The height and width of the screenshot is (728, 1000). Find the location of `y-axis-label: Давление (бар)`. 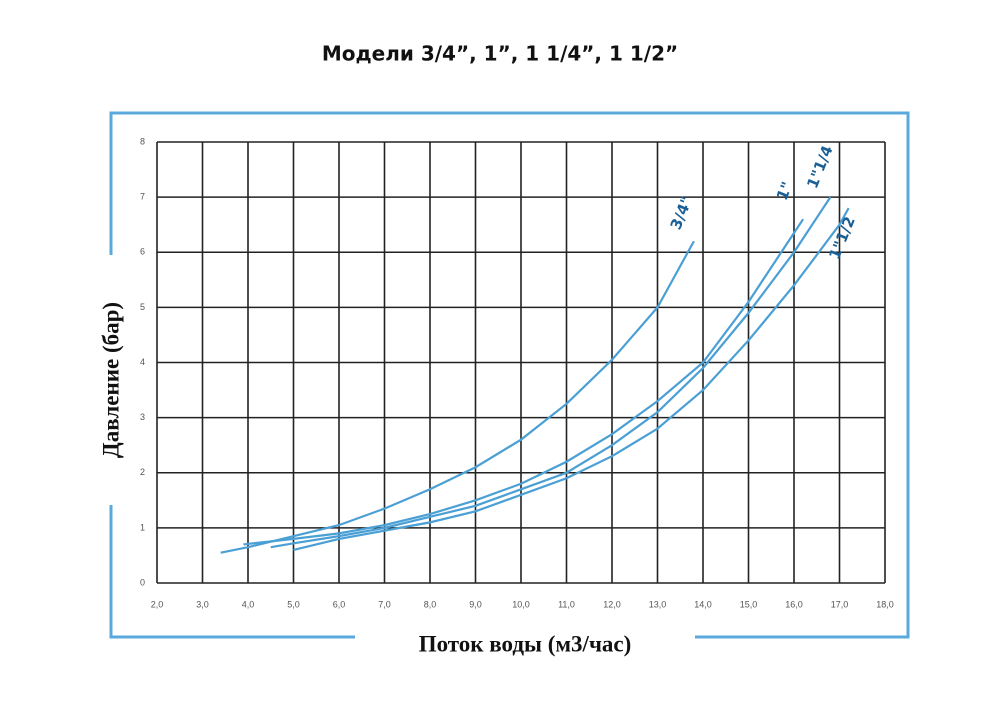

y-axis-label: Давление (бар) is located at coordinates (110, 380).